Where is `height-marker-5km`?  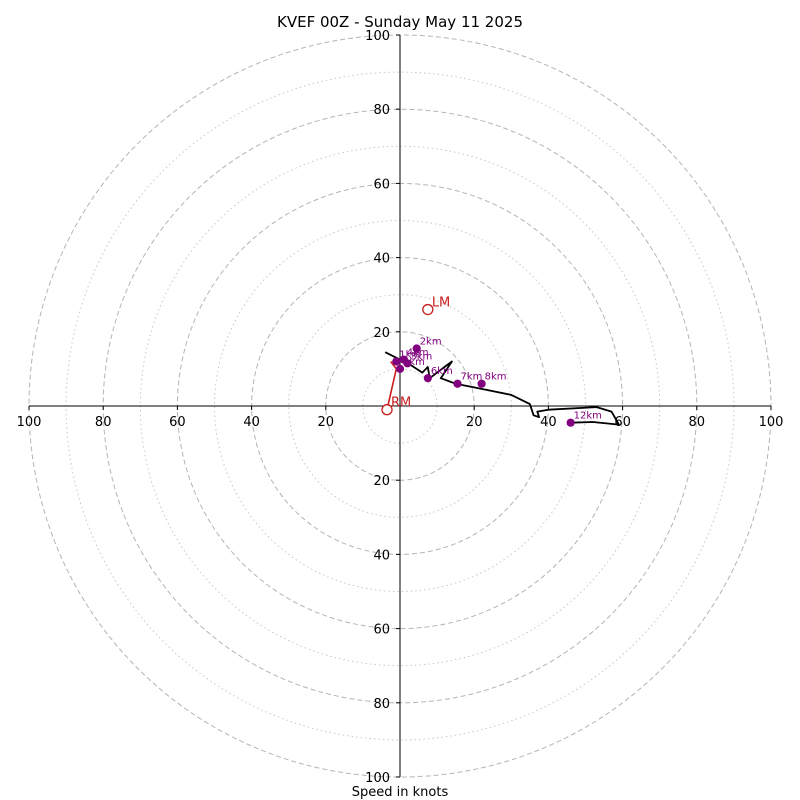 height-marker-5km is located at coordinates (400, 368).